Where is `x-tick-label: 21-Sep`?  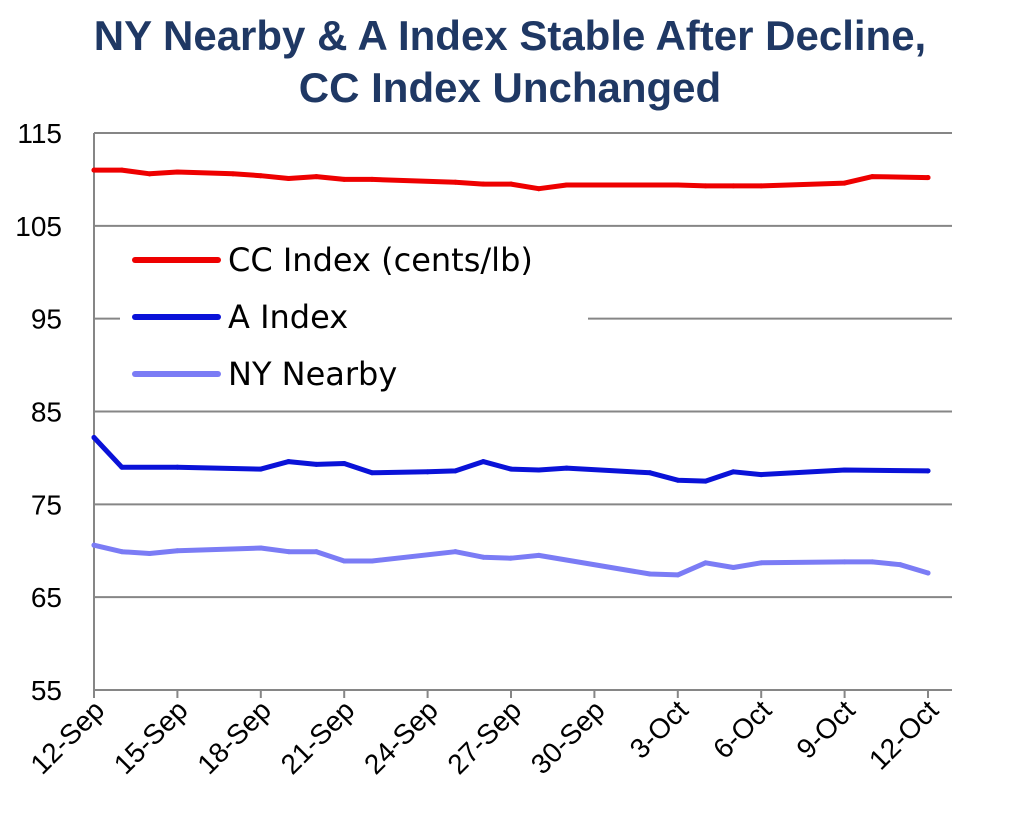
x-tick-label: 21-Sep is located at coordinates (318, 737).